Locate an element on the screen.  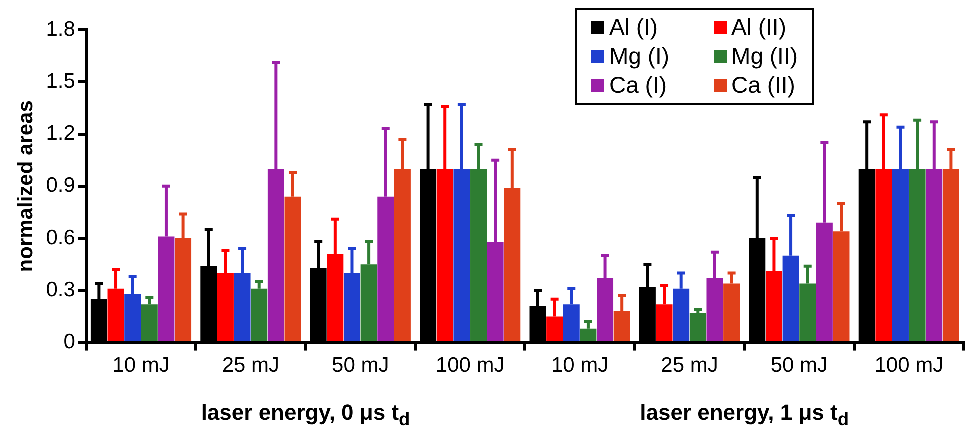
text: laser energy, 1 μs t$_{d}$ is located at coordinates (745, 415).